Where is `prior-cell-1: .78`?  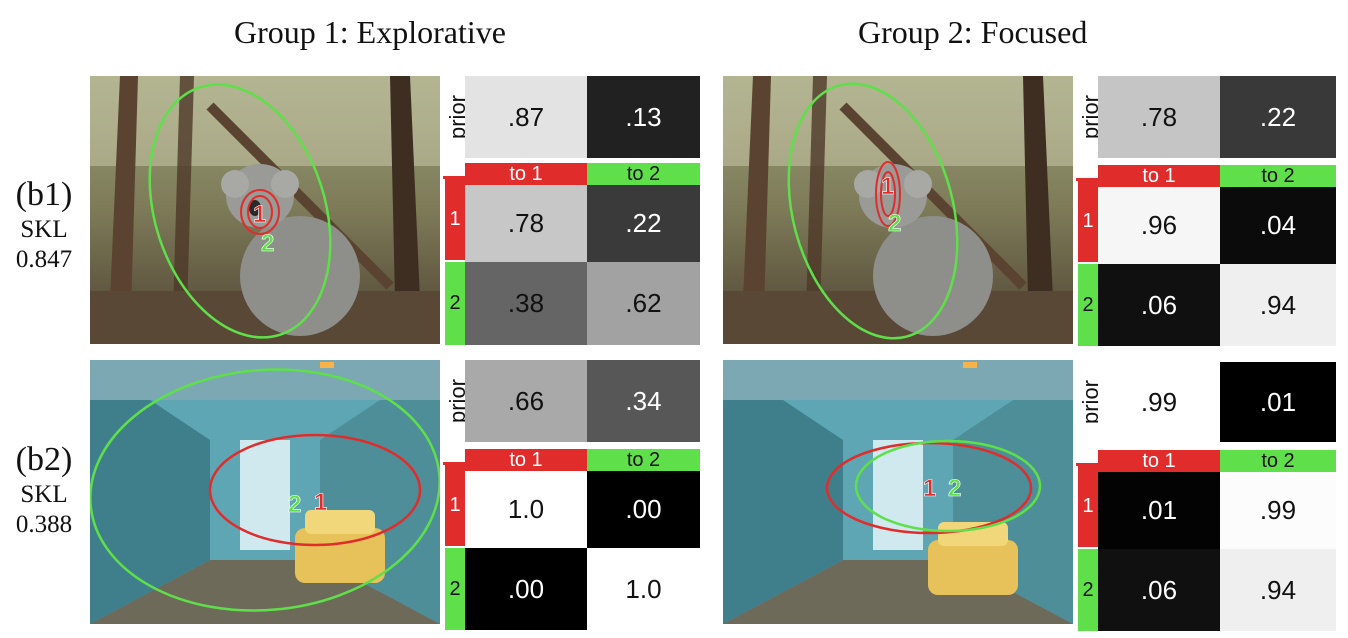
prior-cell-1: .78 is located at coordinates (1159, 117).